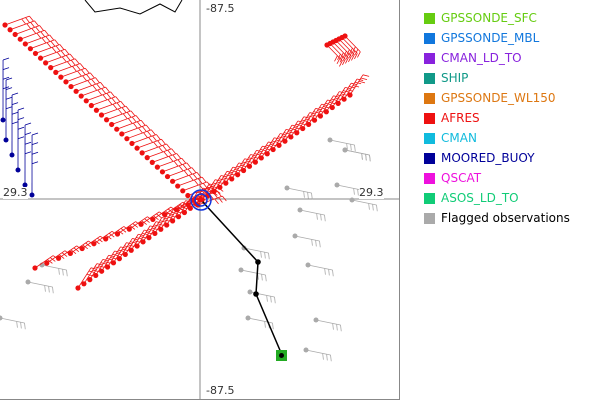 The height and width of the screenshot is (404, 600). Describe the element at coordinates (481, 58) in the screenshot. I see `legend-label: CMAN_LD_TO` at that location.